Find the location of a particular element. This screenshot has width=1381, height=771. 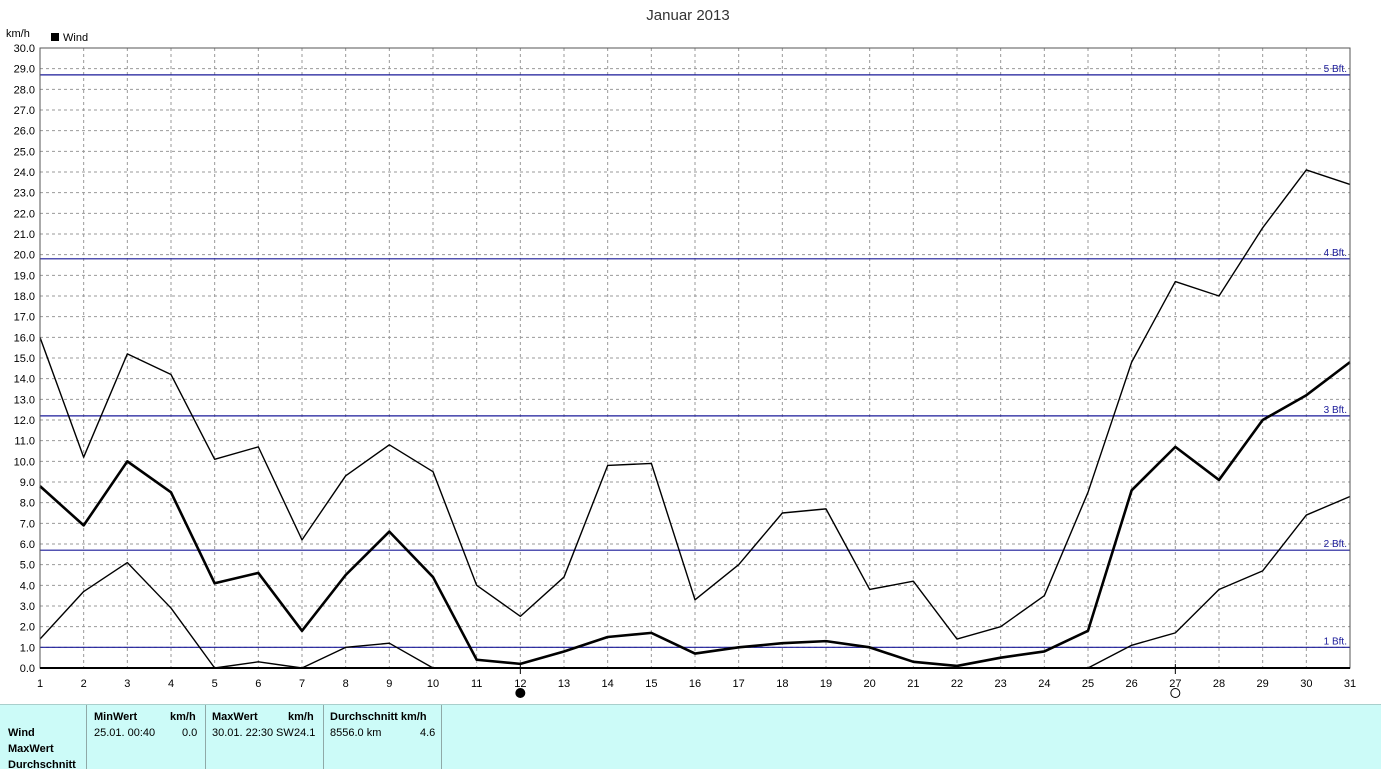

x-tick-label: 6 is located at coordinates (258, 684).